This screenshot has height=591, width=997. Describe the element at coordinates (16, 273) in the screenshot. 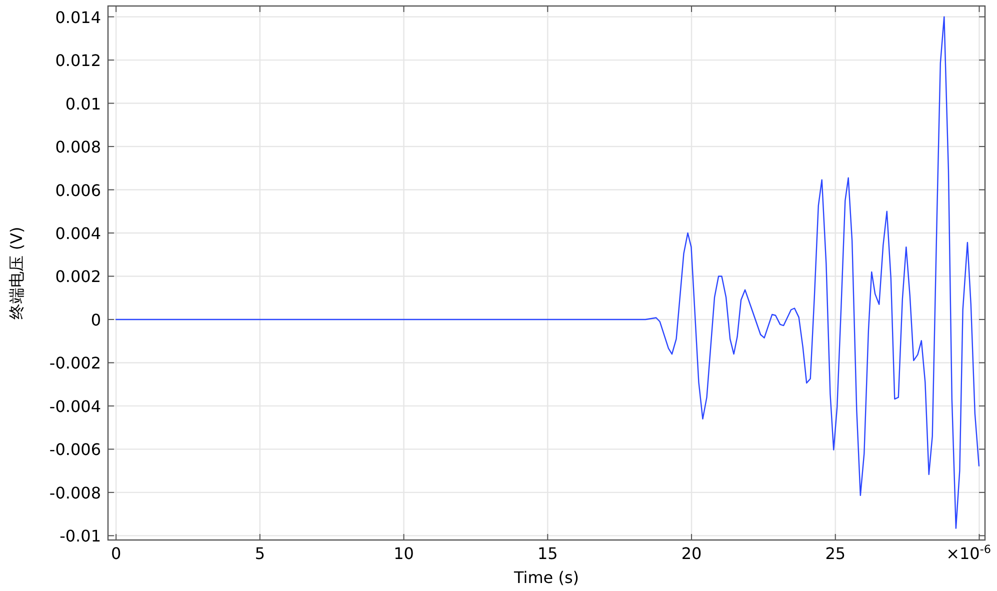

I see `y-axis-title: 终端电压 (V)` at that location.